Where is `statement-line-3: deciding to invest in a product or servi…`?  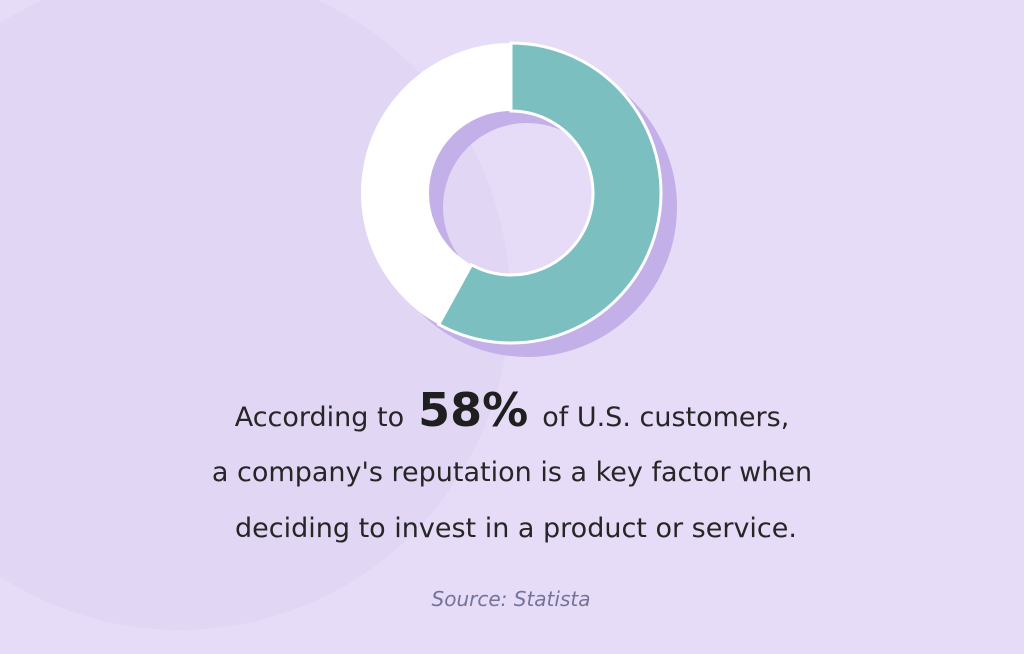 statement-line-3: deciding to invest in a product or servi… is located at coordinates (516, 528).